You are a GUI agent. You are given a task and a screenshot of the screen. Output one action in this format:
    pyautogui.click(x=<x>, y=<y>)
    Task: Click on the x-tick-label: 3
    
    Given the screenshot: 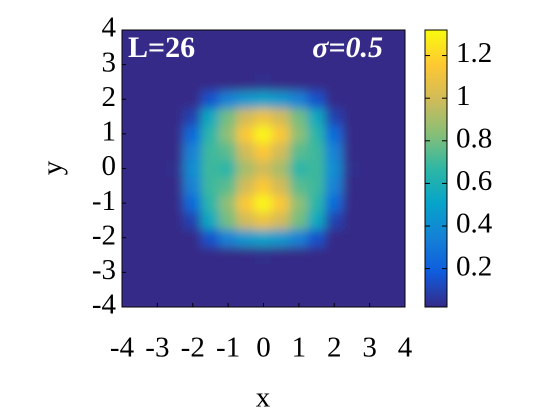 What is the action you would take?
    pyautogui.click(x=369, y=348)
    